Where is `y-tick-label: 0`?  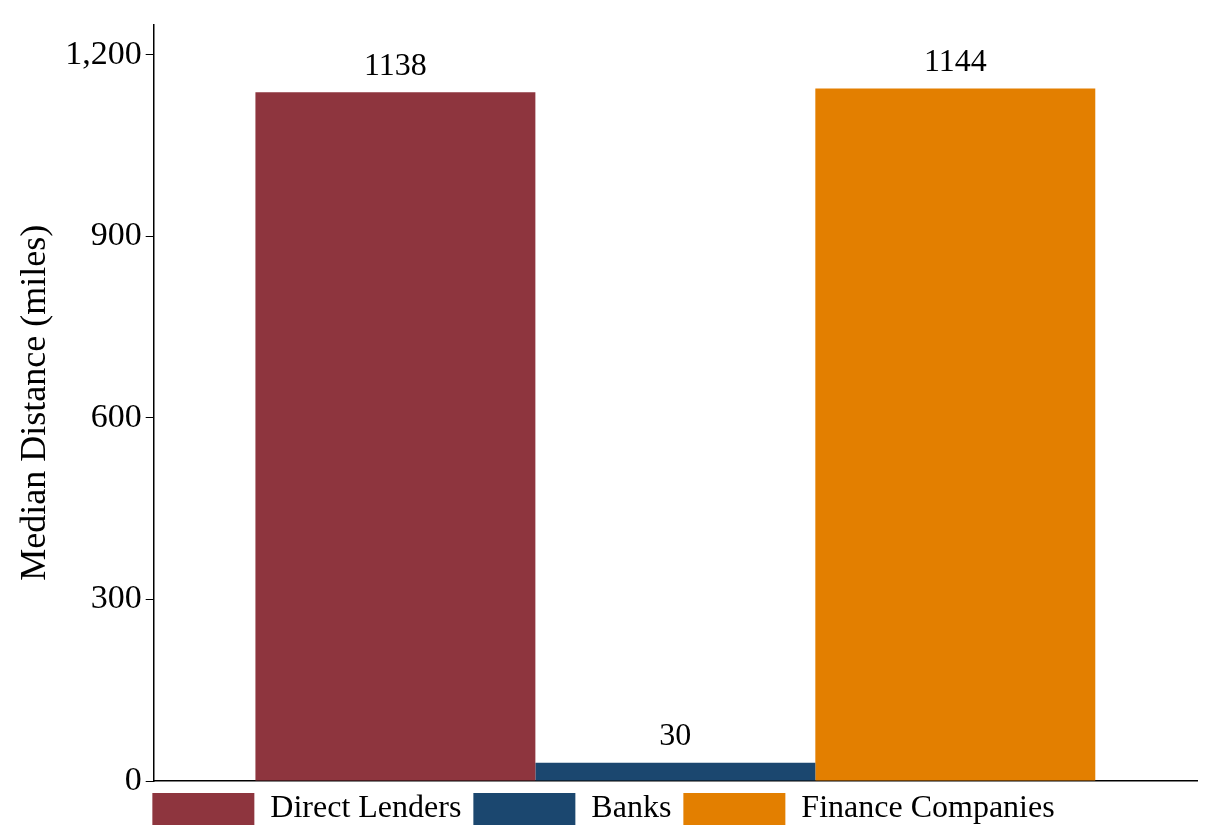 y-tick-label: 0 is located at coordinates (133, 778).